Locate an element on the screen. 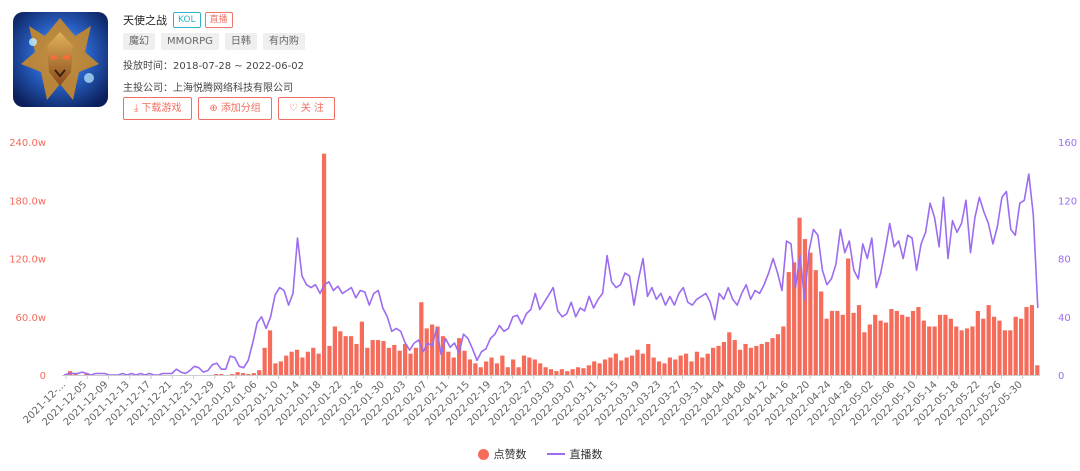  legend-item-likes: 点赞数 is located at coordinates (502, 454).